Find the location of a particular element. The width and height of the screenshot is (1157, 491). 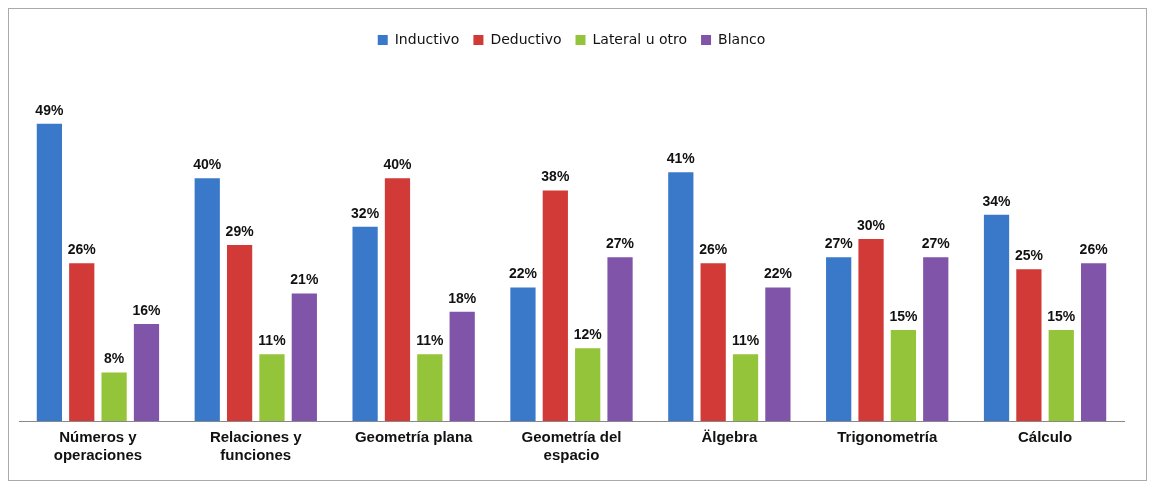

data-label: 29% is located at coordinates (240, 230).